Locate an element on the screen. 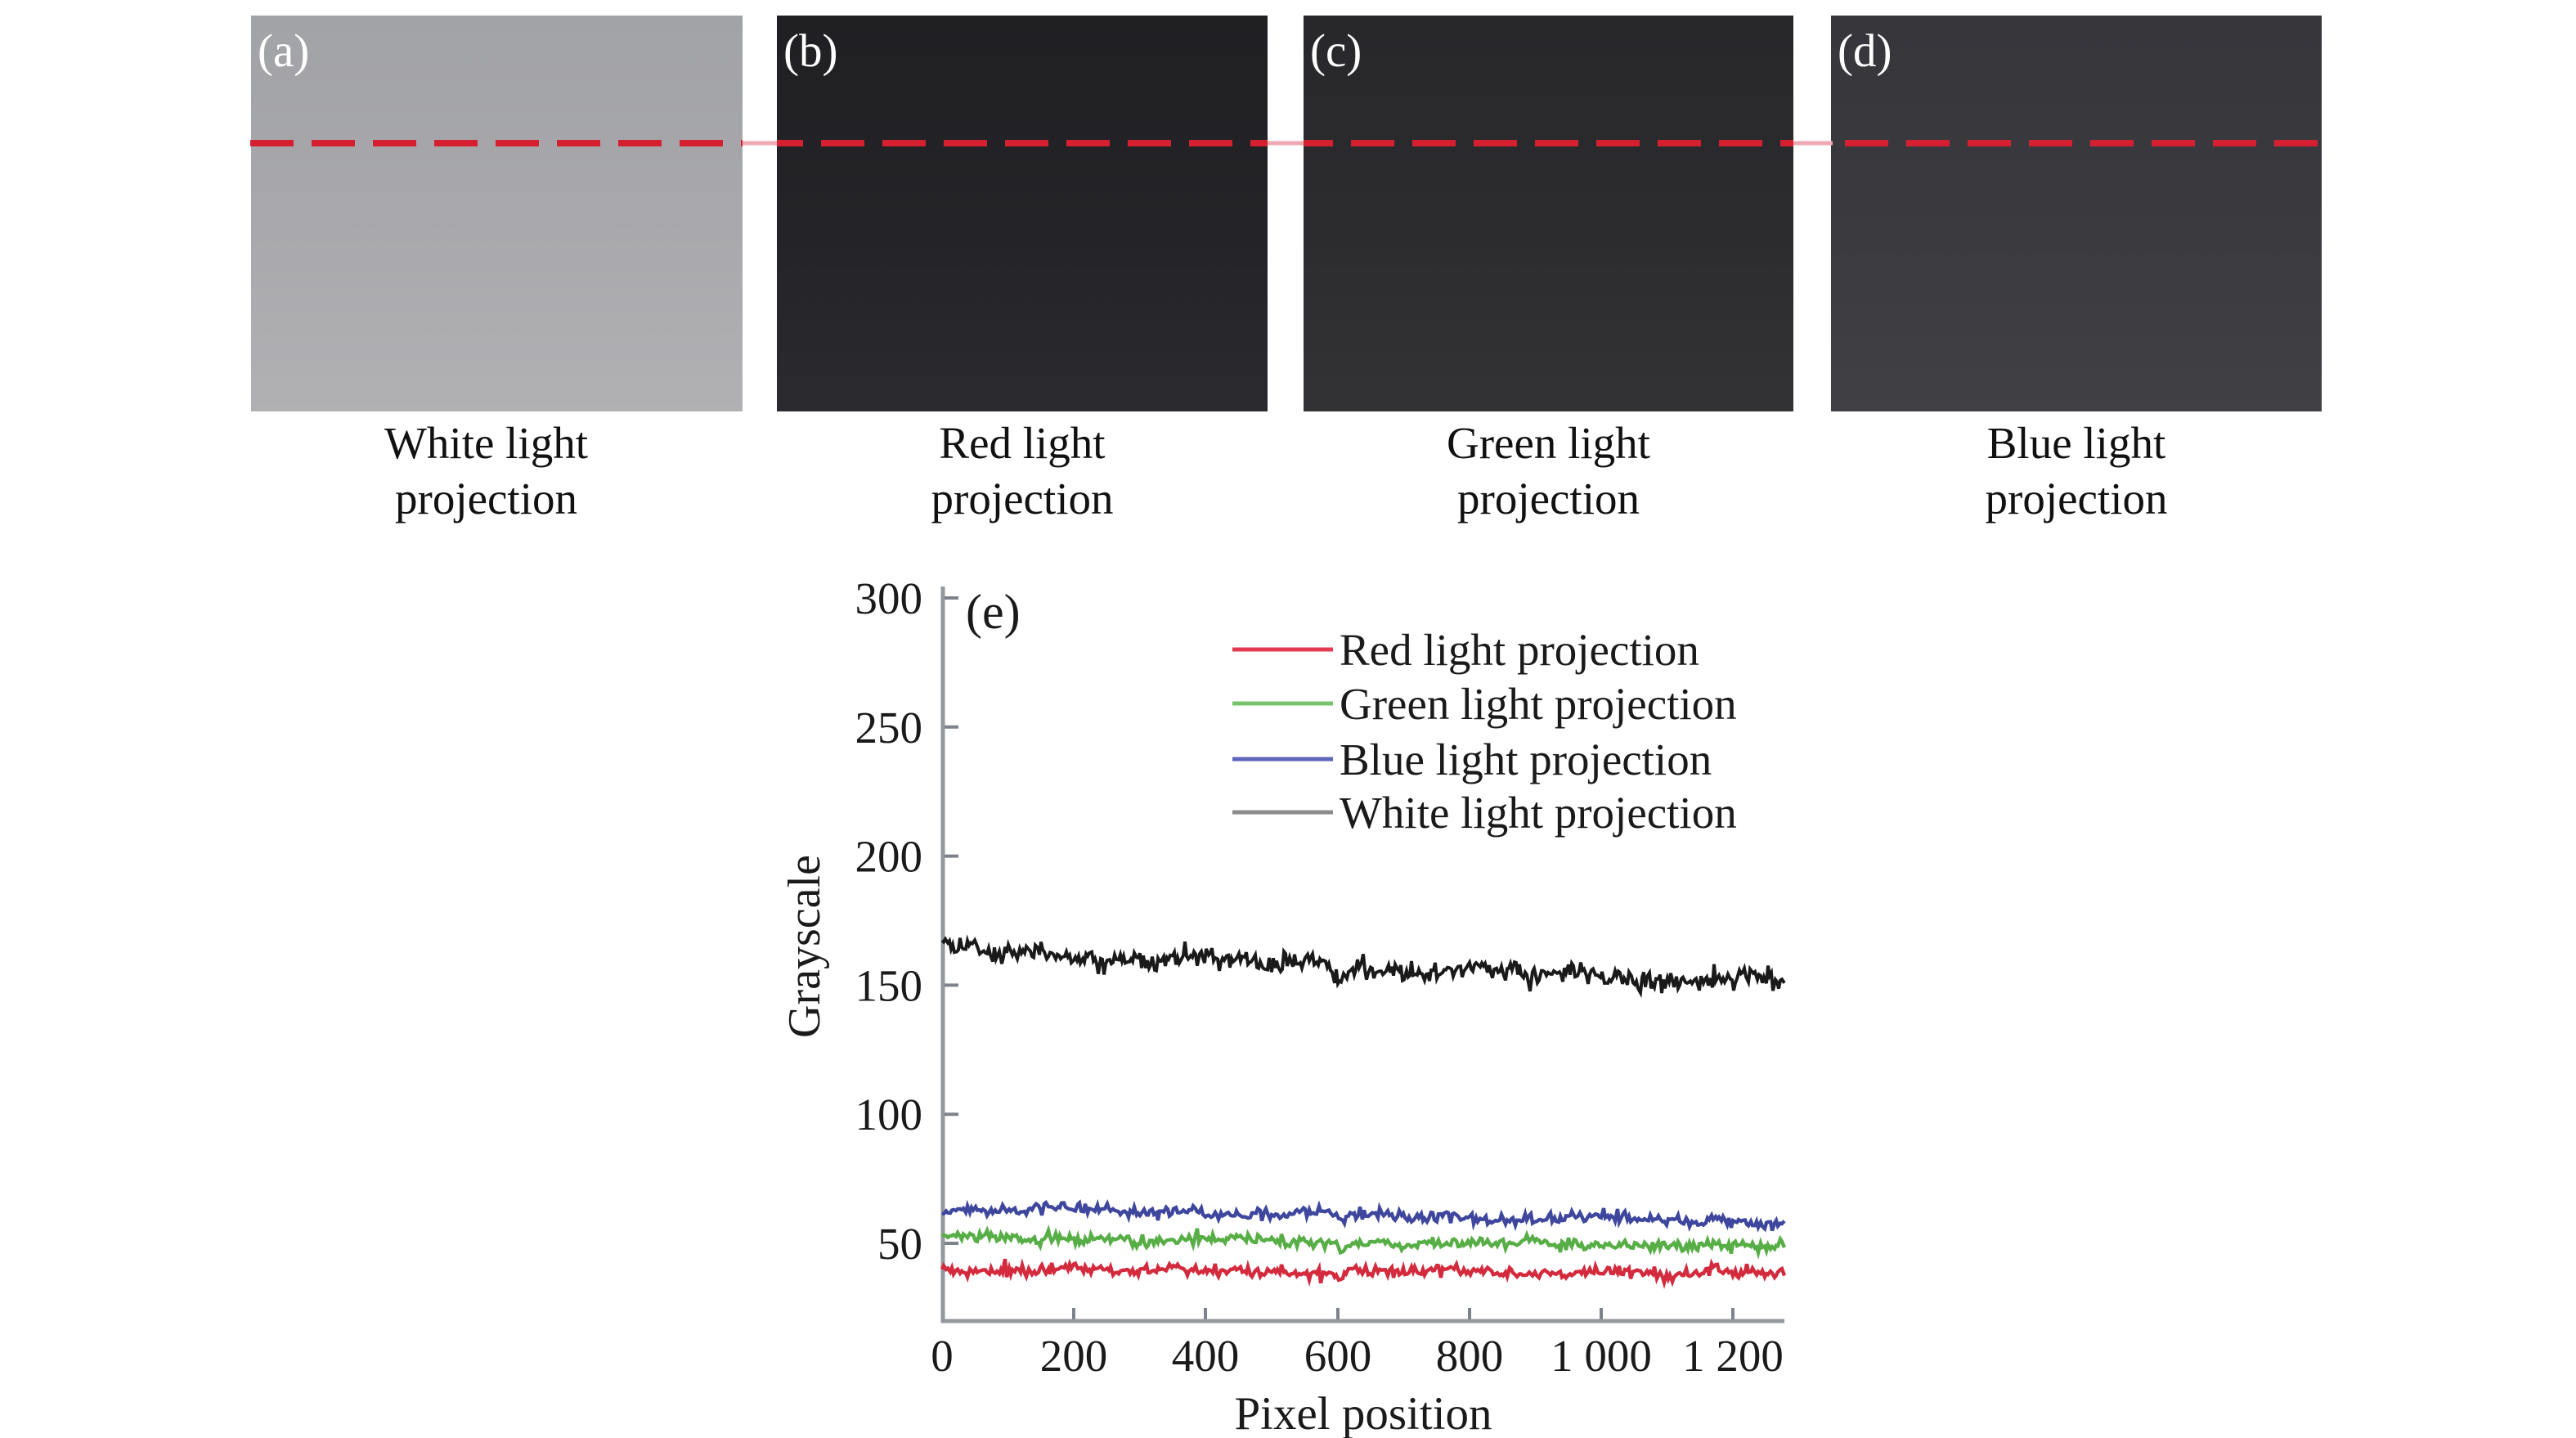 This screenshot has width=2576, height=1438. svg-text: 100 is located at coordinates (889, 1114).